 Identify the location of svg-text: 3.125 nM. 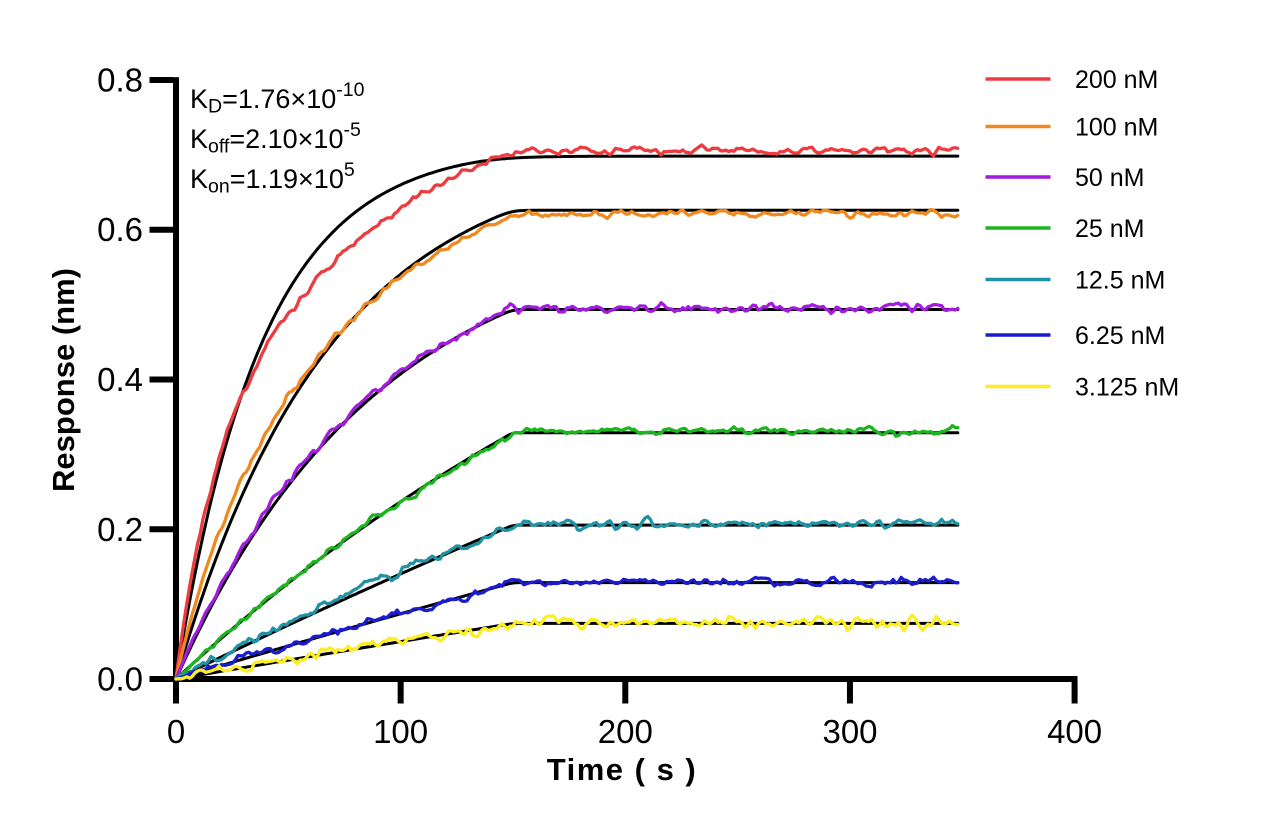
(1127, 387).